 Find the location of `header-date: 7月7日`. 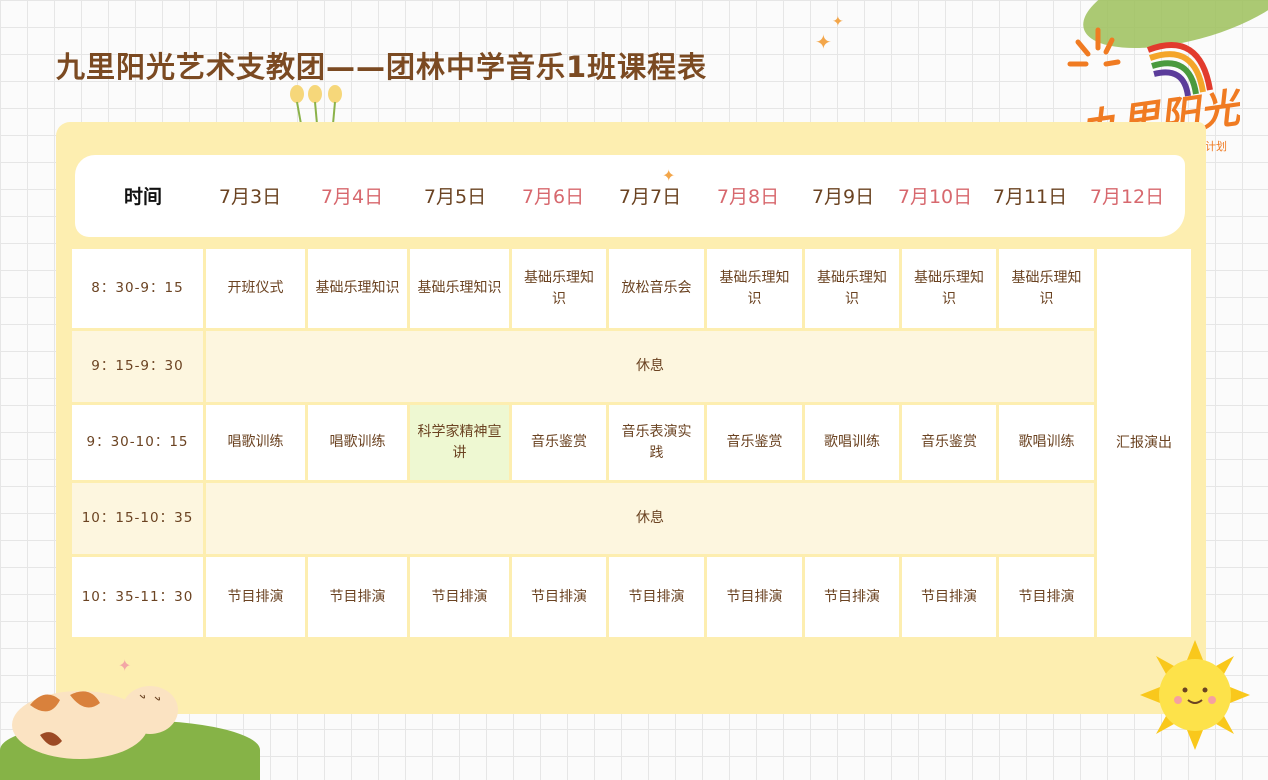

header-date: 7月7日 is located at coordinates (650, 197).